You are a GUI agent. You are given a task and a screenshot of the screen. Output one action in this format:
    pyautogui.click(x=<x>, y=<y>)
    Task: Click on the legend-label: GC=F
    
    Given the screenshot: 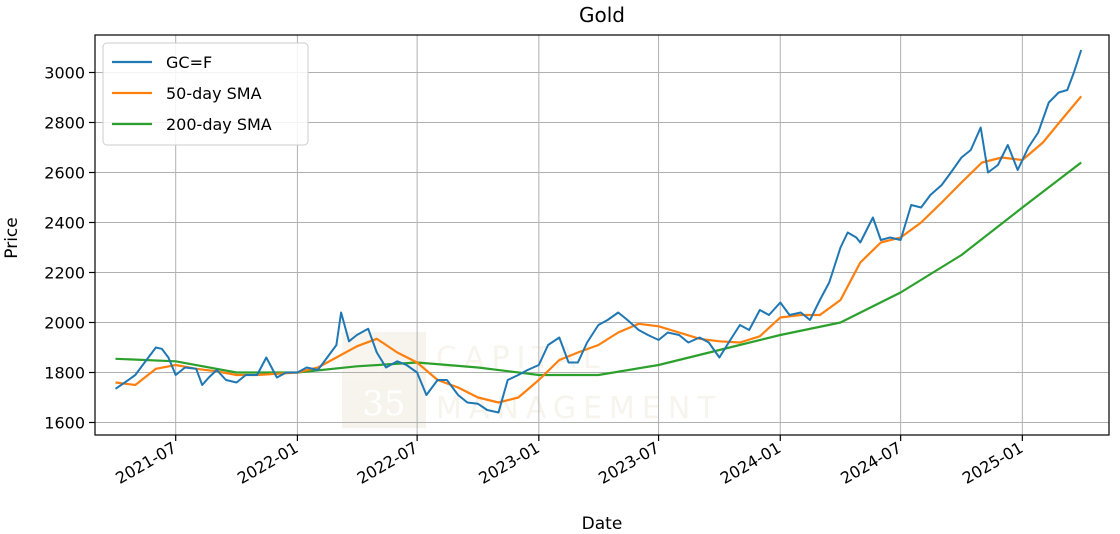 What is the action you would take?
    pyautogui.click(x=189, y=62)
    